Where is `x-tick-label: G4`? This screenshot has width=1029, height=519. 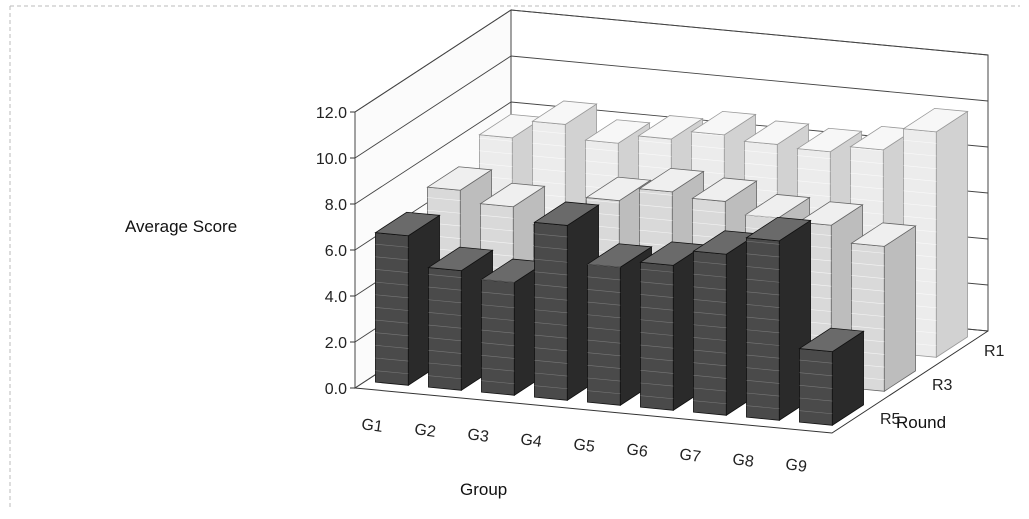
x-tick-label: G4 is located at coordinates (531, 441).